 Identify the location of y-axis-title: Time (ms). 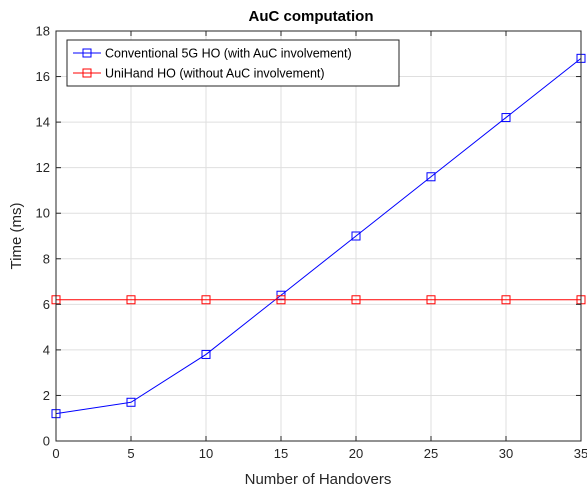
(16, 236).